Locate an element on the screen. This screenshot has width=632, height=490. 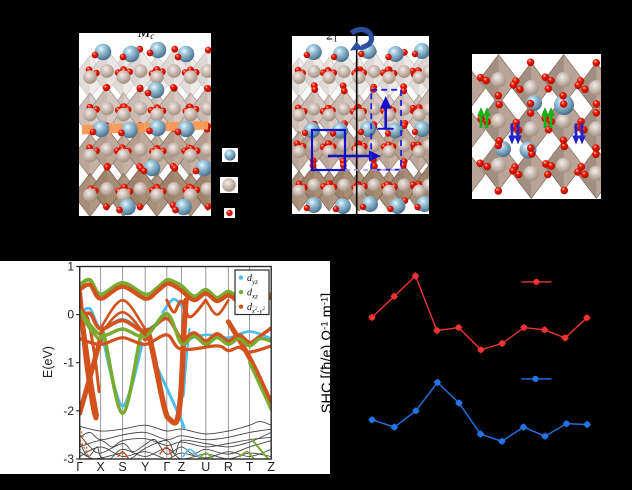
svg-text: U is located at coordinates (205, 467).